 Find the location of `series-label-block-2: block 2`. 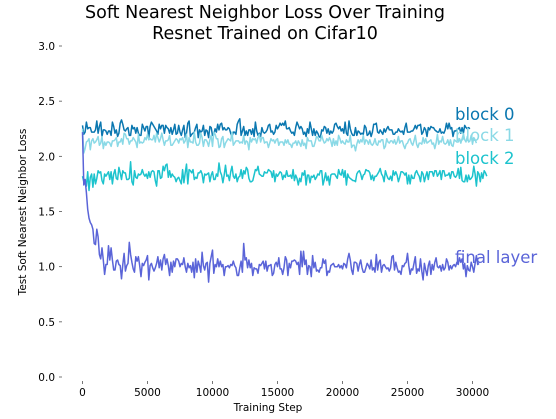

series-label-block-2: block 2 is located at coordinates (485, 158).